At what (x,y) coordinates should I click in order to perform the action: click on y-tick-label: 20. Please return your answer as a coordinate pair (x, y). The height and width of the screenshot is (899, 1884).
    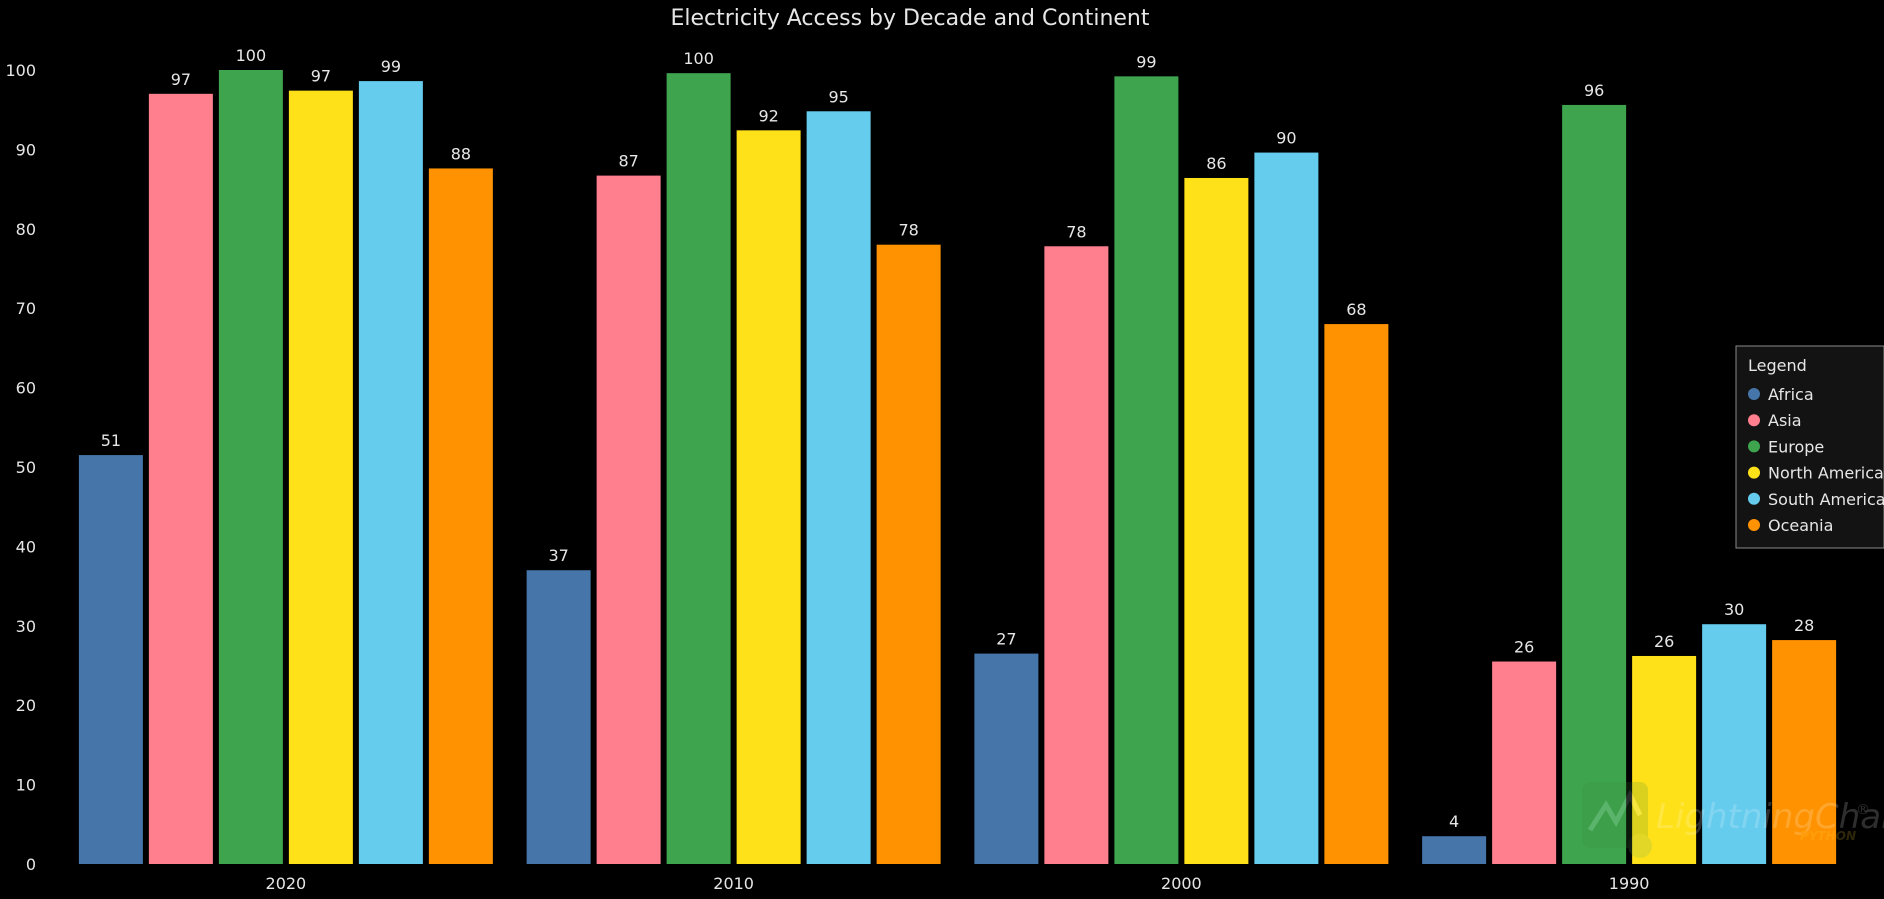
    Looking at the image, I should click on (26, 705).